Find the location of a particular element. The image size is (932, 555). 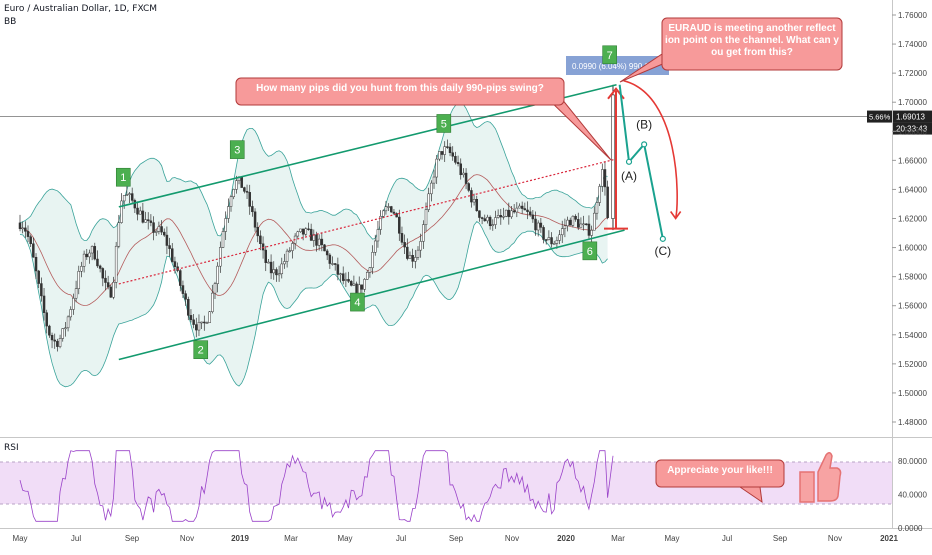

price-tag-text: 1.69013 is located at coordinates (910, 117).